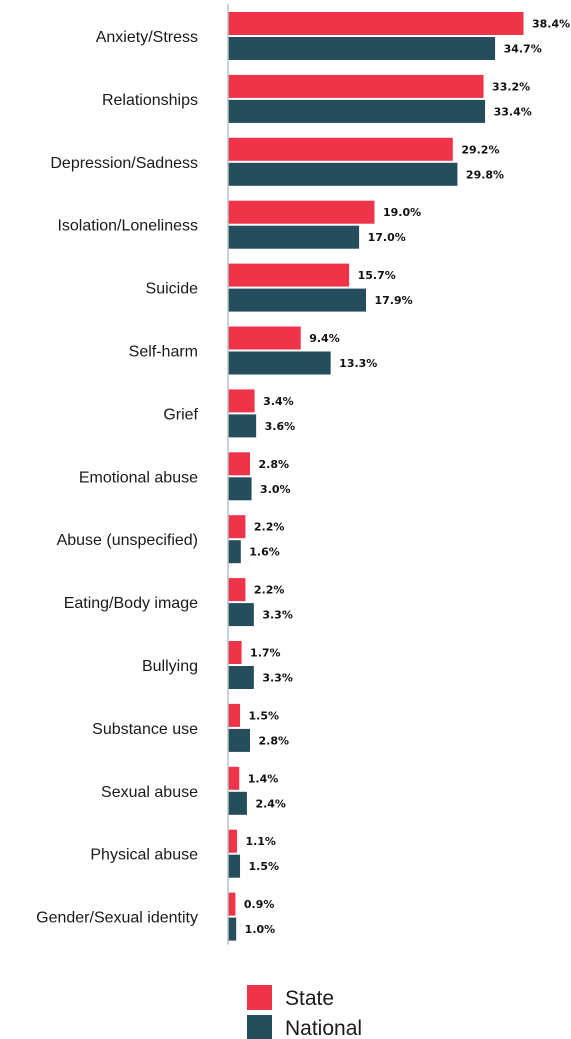 This screenshot has width=571, height=1039. Describe the element at coordinates (150, 100) in the screenshot. I see `category-label-relationships: Relationships` at that location.